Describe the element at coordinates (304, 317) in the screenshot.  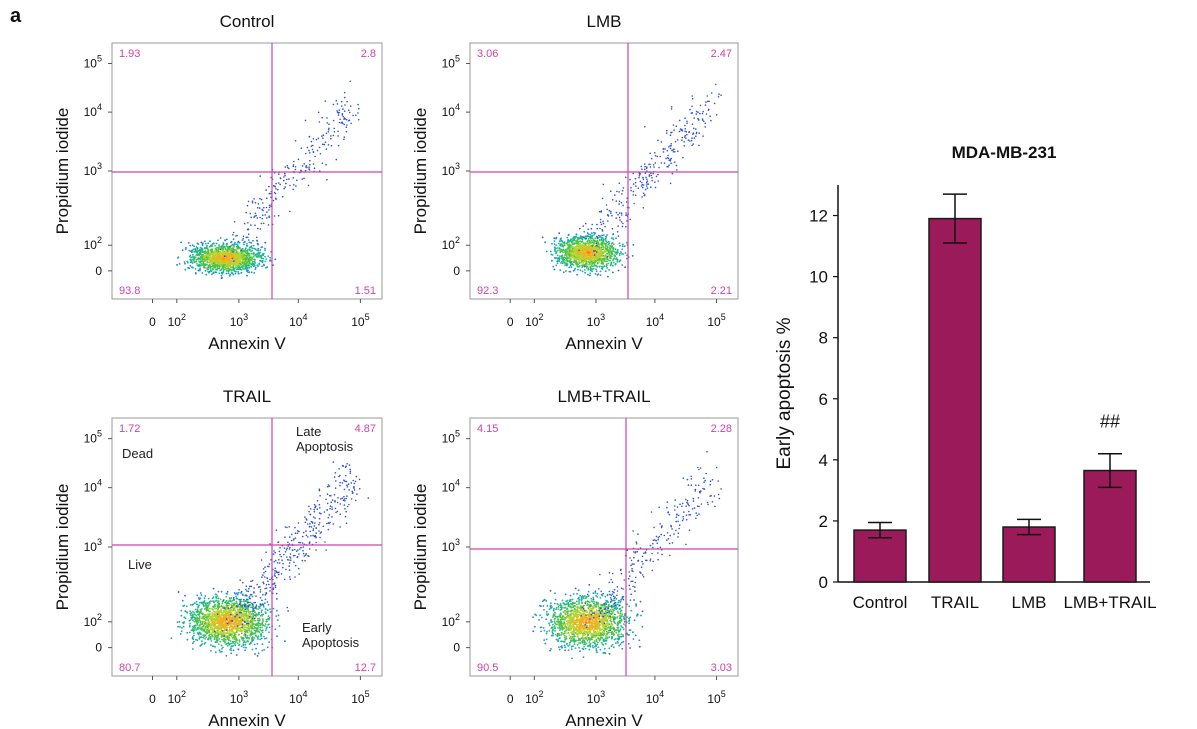
I see `x-tick-exponent: 4` at that location.